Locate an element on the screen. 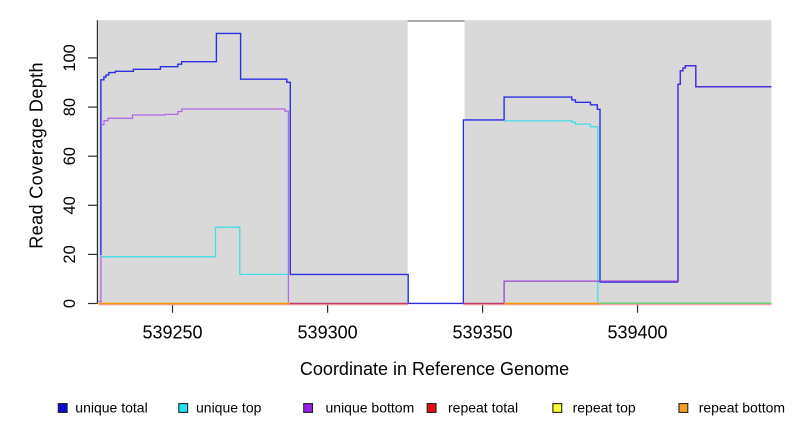 Image resolution: width=792 pixels, height=432 pixels. svg-text: Coordinate in Reference Genome is located at coordinates (434, 369).